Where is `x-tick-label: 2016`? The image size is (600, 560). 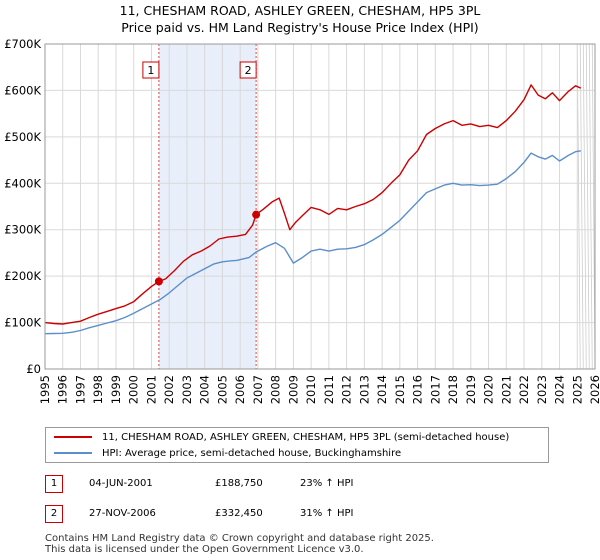
x-tick-label: 2016 is located at coordinates (418, 389).